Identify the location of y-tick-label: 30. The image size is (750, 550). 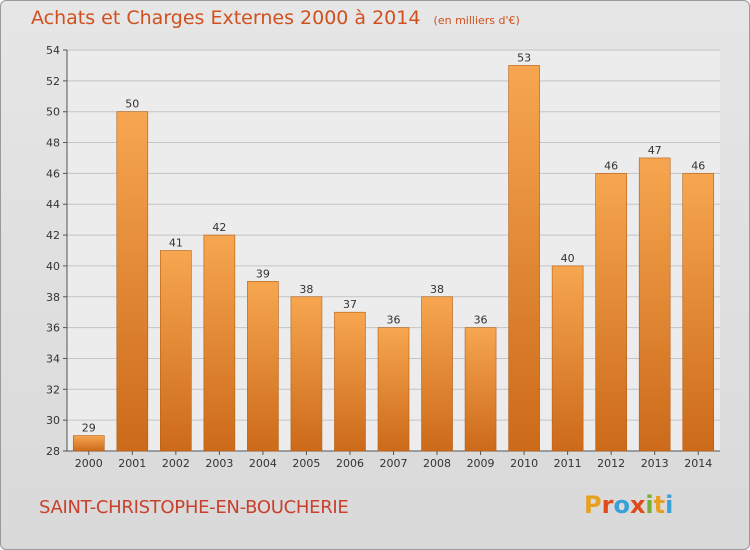
(53, 420).